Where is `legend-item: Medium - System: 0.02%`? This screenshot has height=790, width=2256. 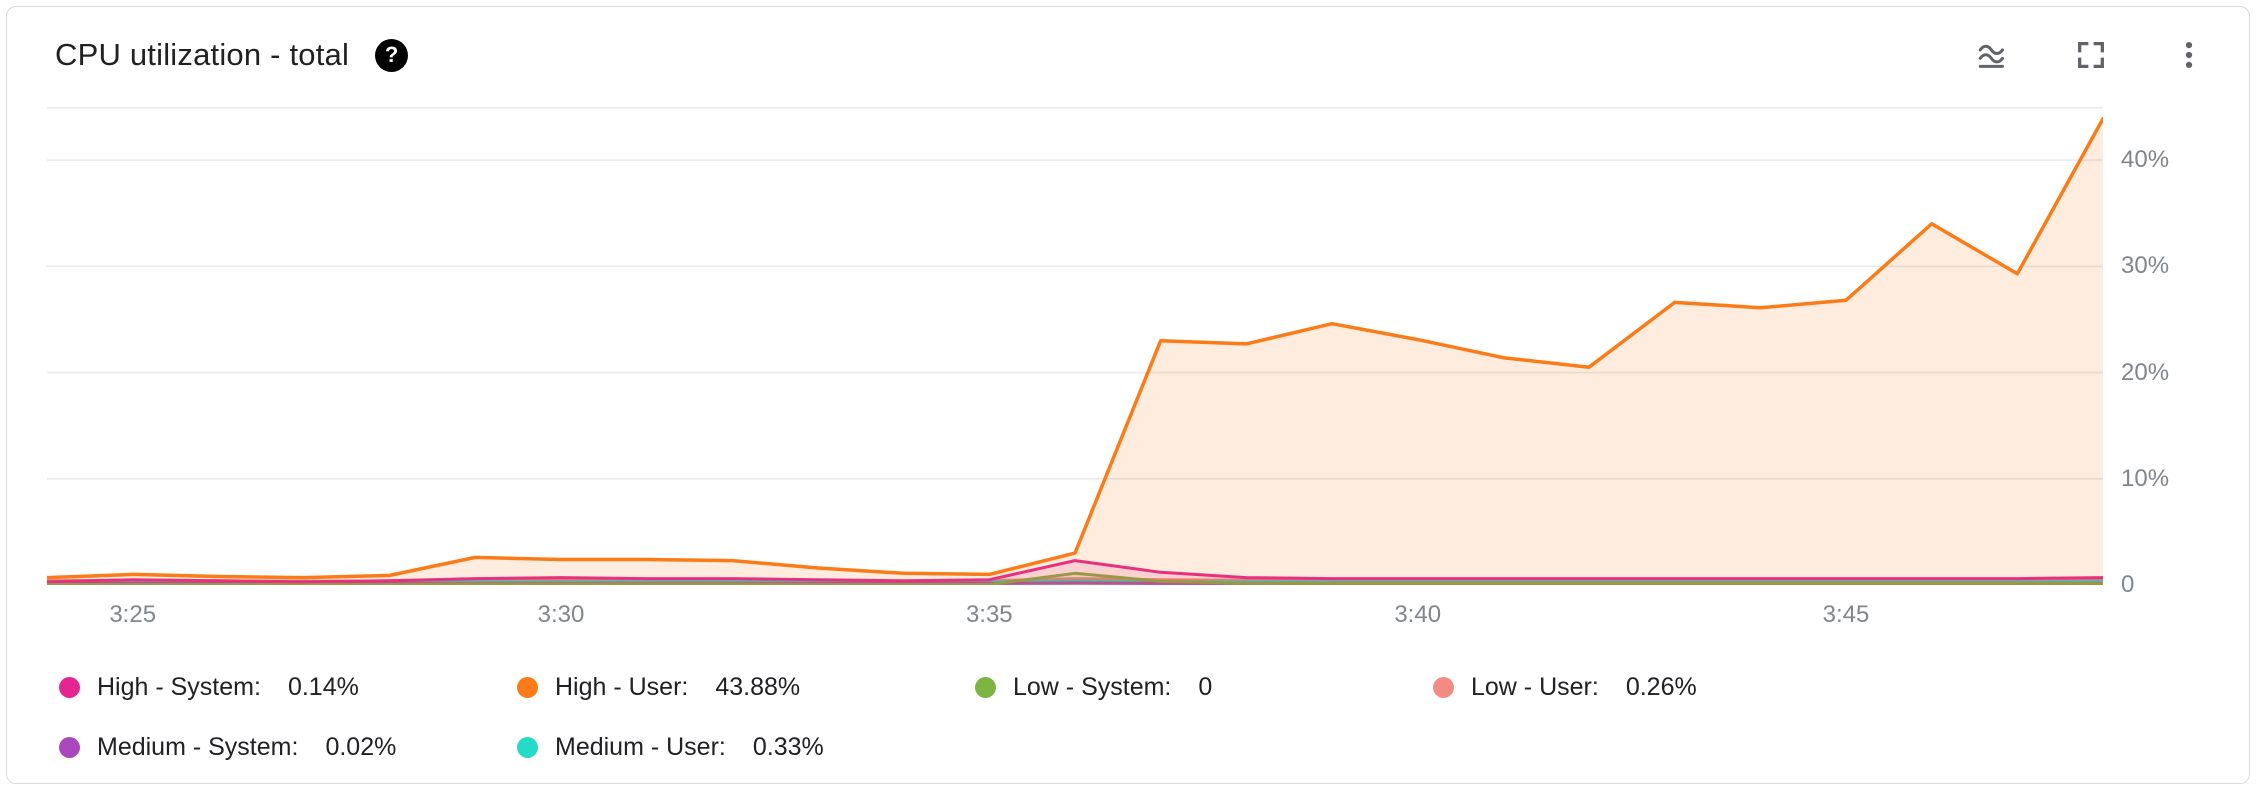 legend-item: Medium - System: 0.02% is located at coordinates (288, 747).